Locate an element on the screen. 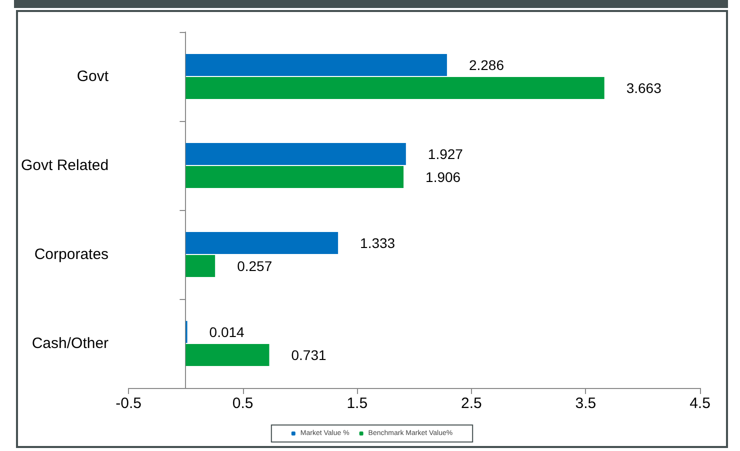 The width and height of the screenshot is (740, 451). data-label: 3.663 is located at coordinates (644, 88).